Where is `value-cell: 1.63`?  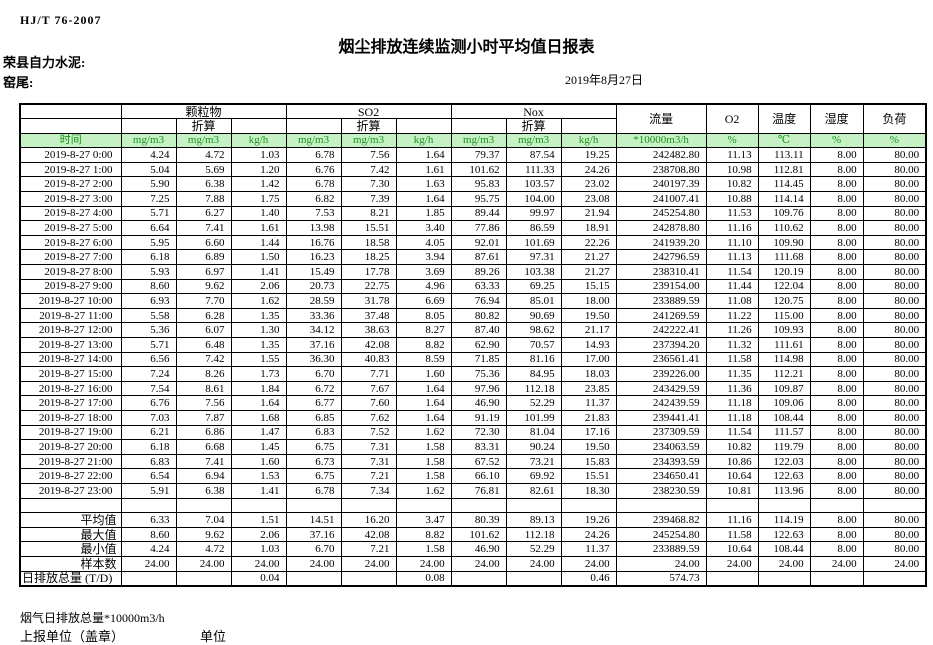 value-cell: 1.63 is located at coordinates (423, 184).